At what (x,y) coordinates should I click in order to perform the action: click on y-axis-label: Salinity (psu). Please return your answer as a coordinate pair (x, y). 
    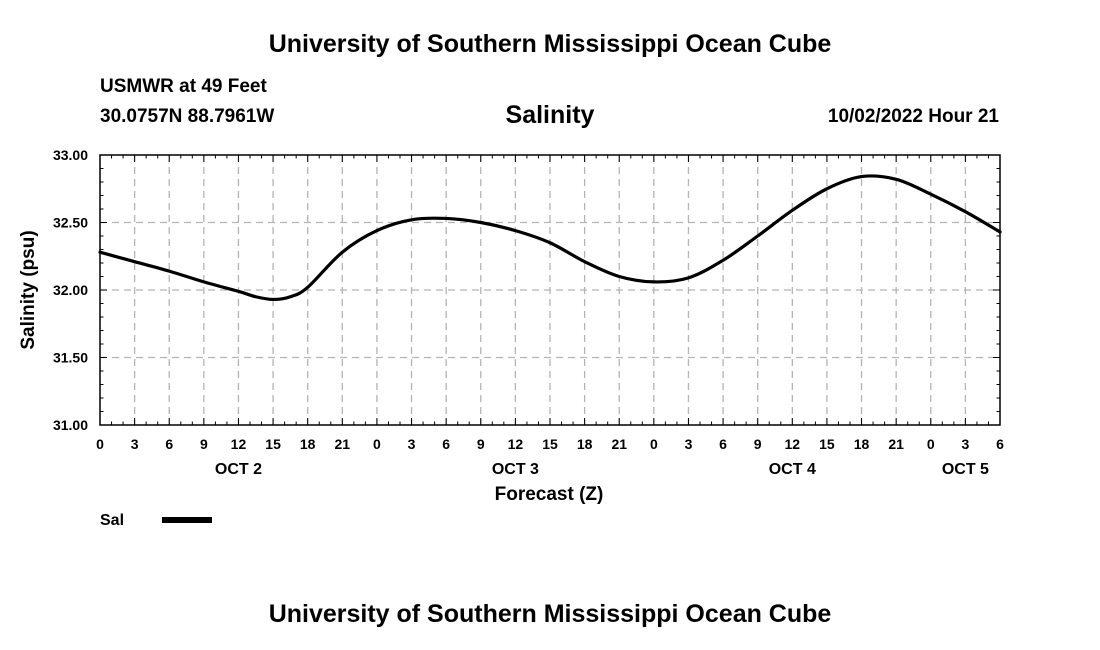
    Looking at the image, I should click on (28, 289).